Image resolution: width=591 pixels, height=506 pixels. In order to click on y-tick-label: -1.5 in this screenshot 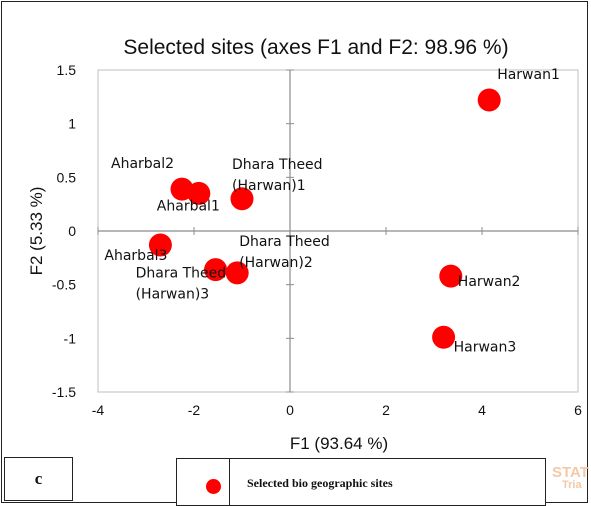, I will do `click(64, 392)`.